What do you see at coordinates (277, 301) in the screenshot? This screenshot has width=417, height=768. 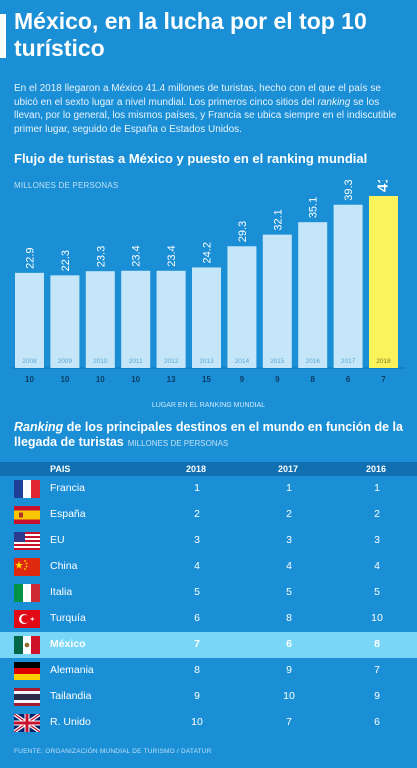 I see `bar-2015` at bounding box center [277, 301].